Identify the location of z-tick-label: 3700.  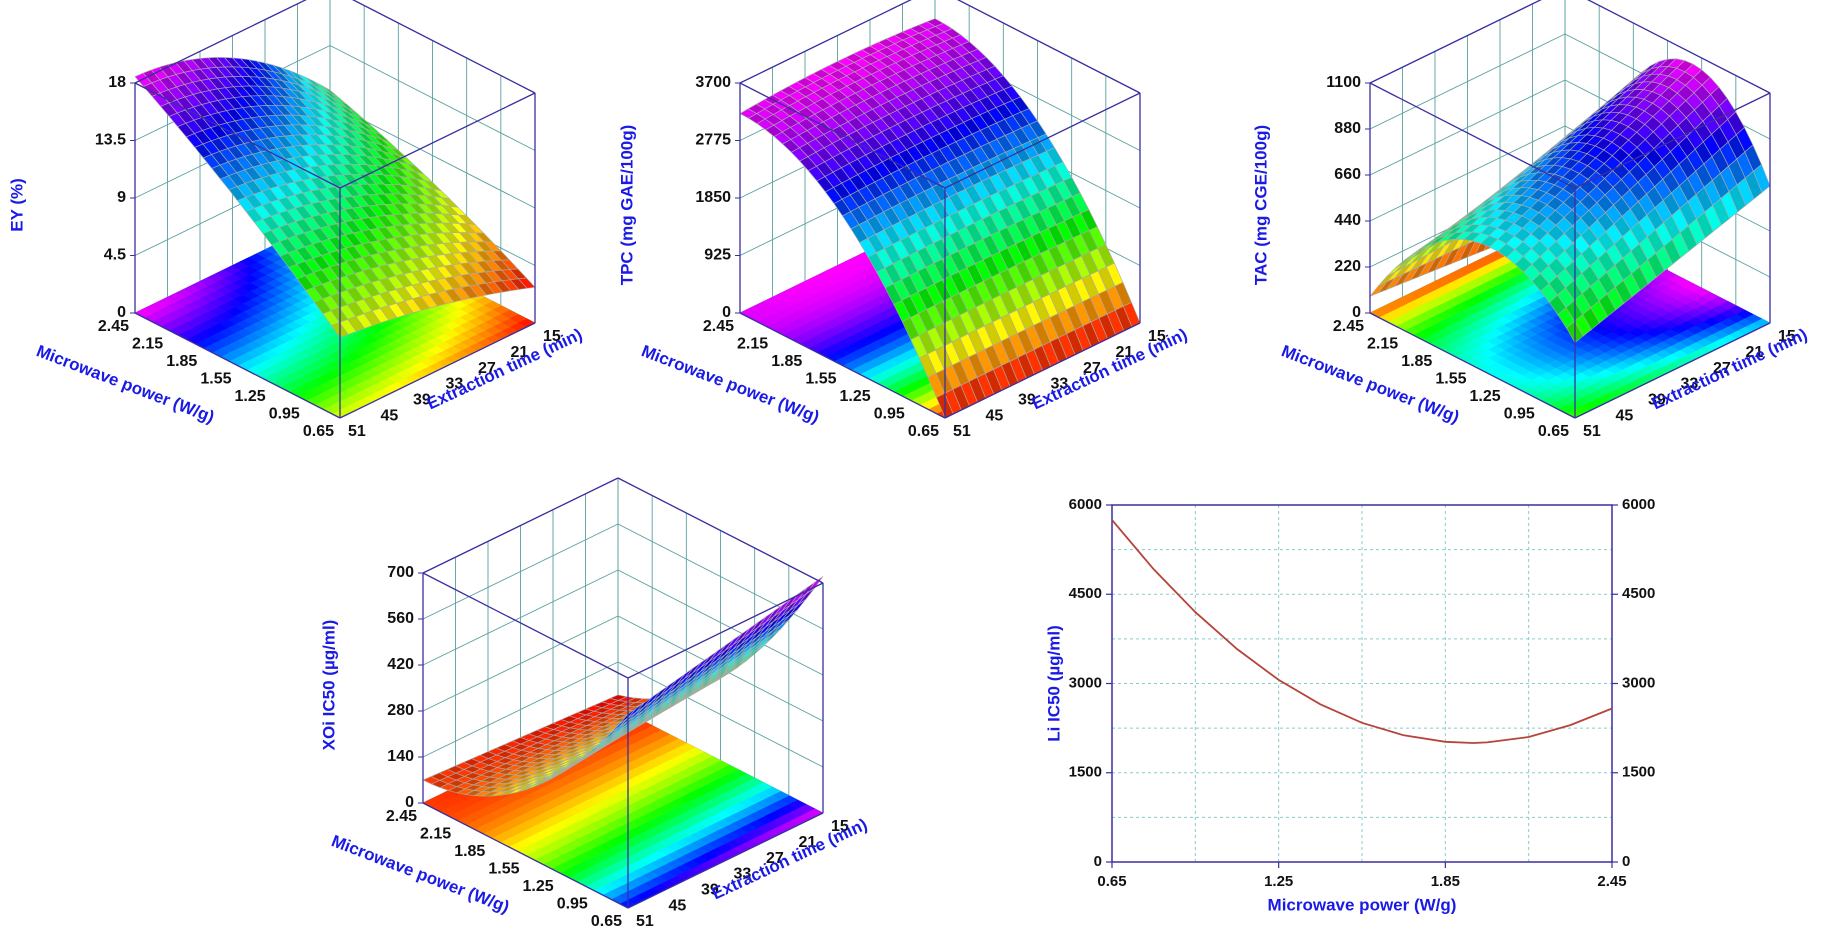
(713, 82).